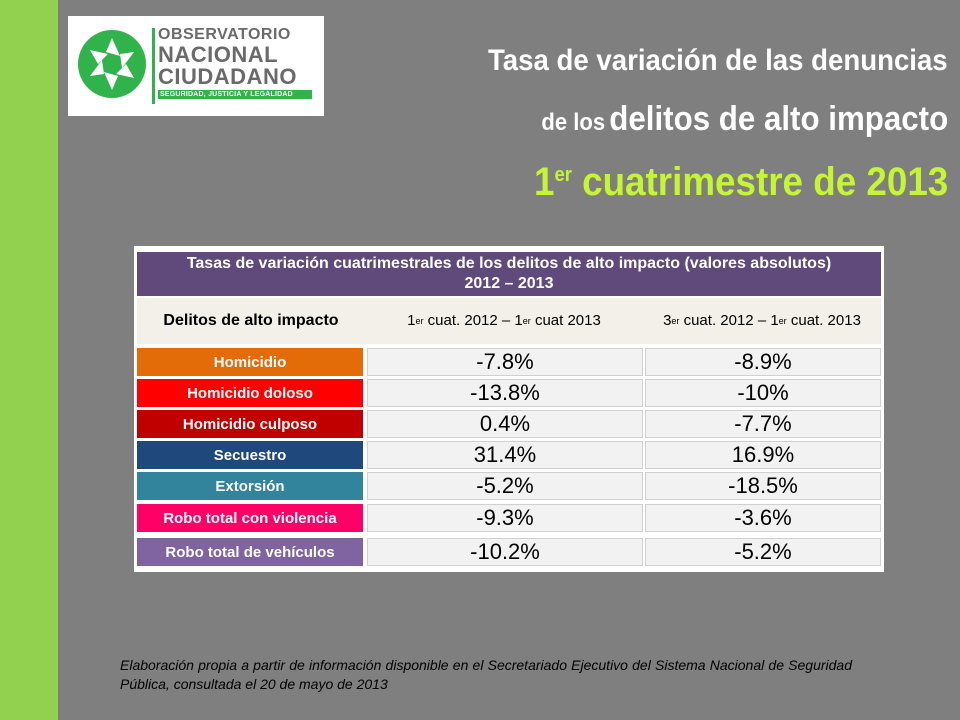  Describe the element at coordinates (505, 552) in the screenshot. I see `value-period1: -10.2%` at that location.